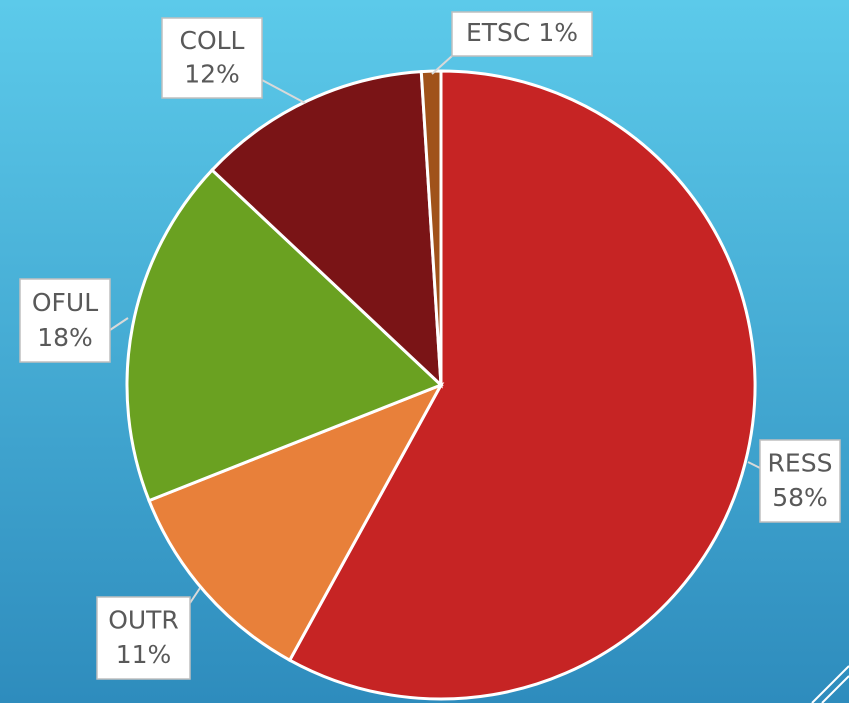 This screenshot has height=703, width=849. What do you see at coordinates (800, 463) in the screenshot?
I see `category-label: RESS` at bounding box center [800, 463].